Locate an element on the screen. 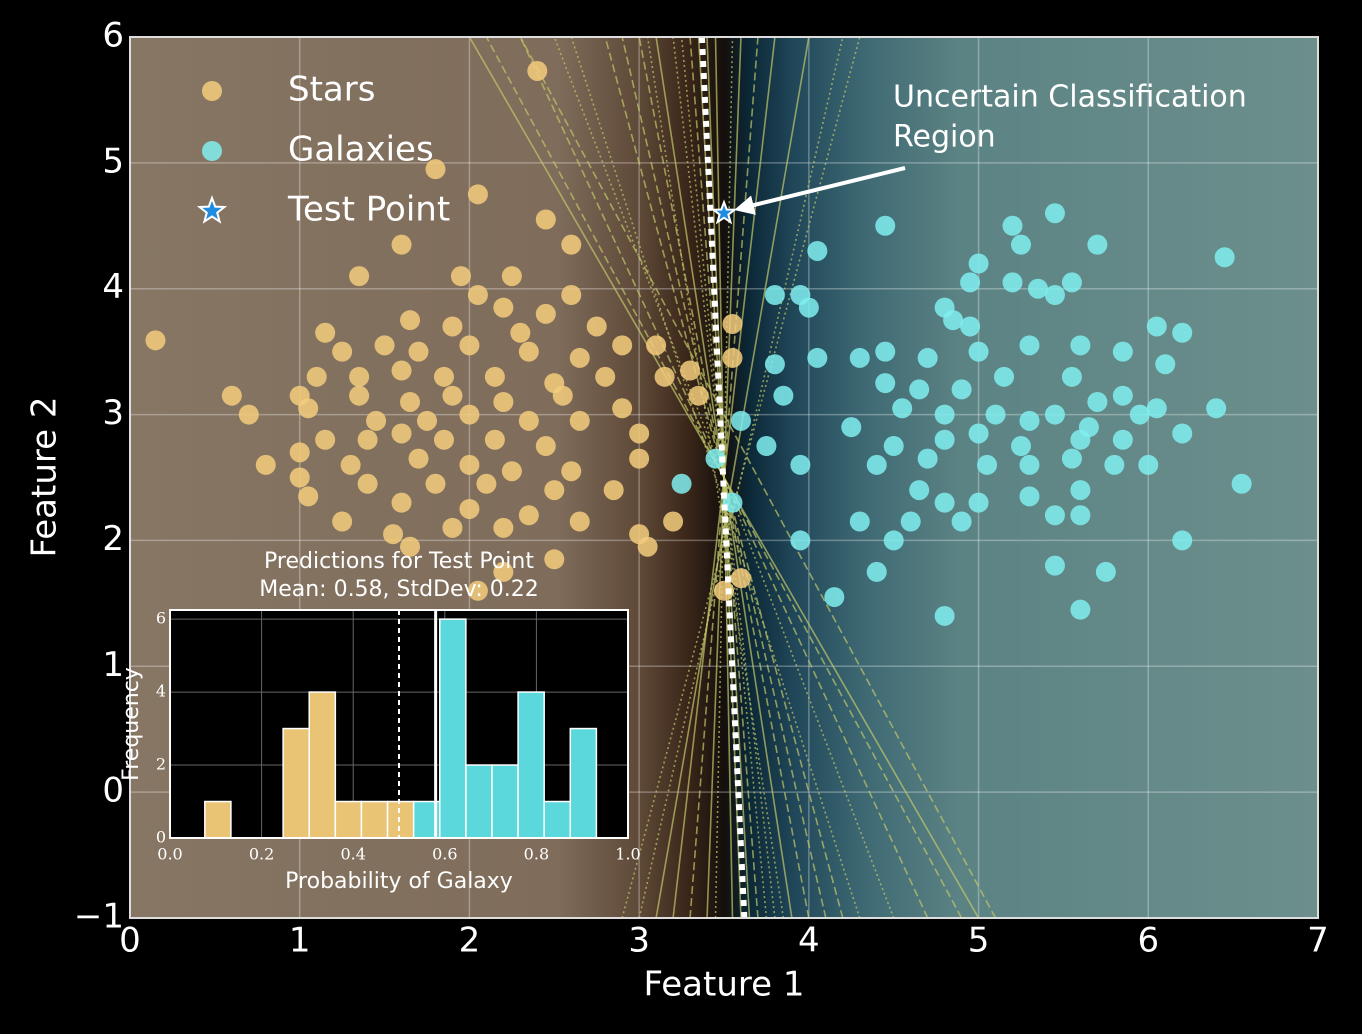  inset-x-label: Probability of Galaxy is located at coordinates (399, 881).